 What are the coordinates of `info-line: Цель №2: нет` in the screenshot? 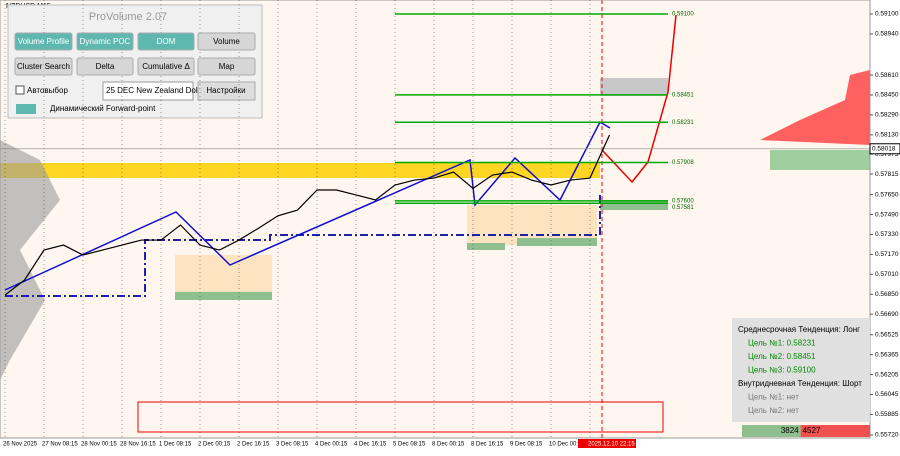 It's located at (773, 410).